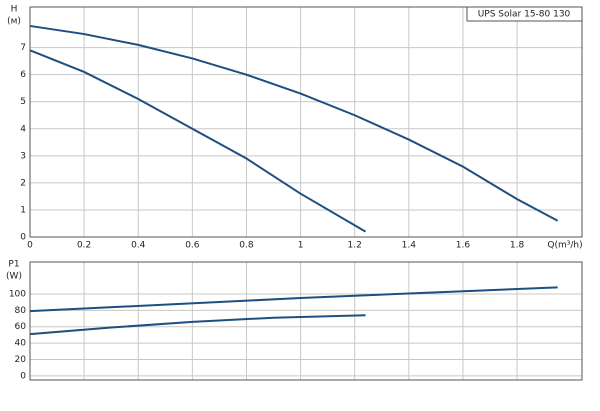  I want to click on x-tick-label: 0, so click(30, 246).